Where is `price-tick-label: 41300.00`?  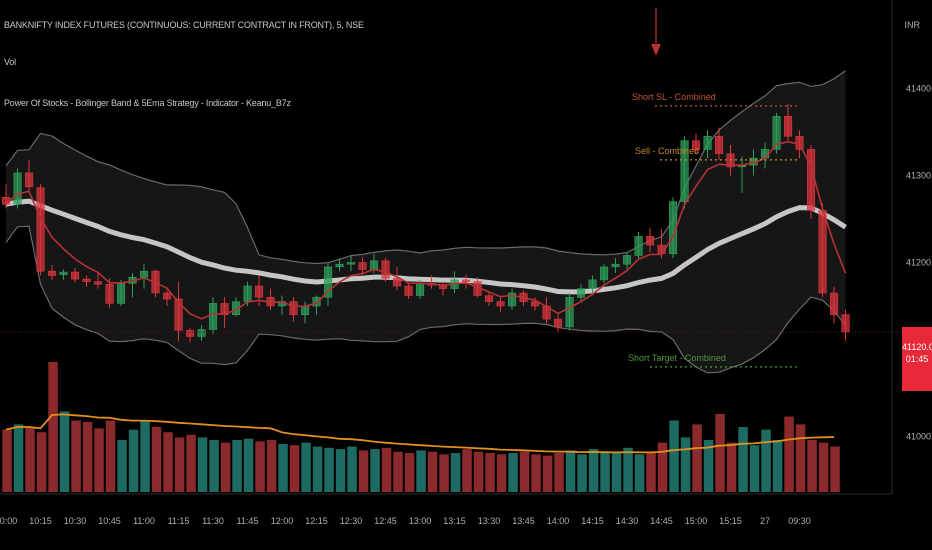 price-tick-label: 41300.00 is located at coordinates (919, 176).